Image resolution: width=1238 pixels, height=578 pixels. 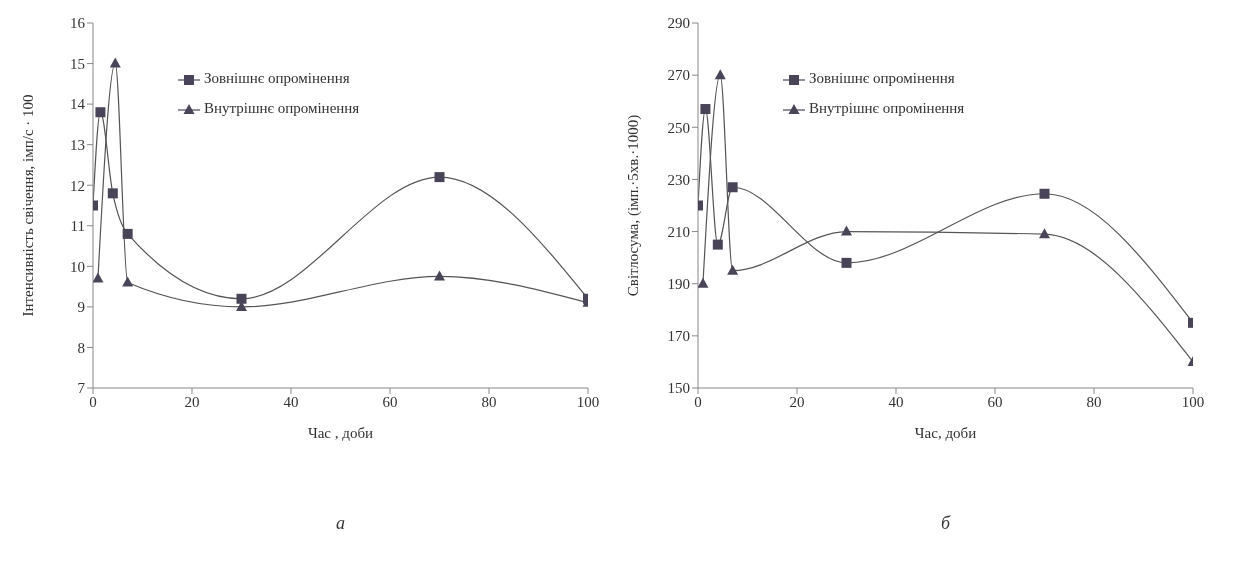 I want to click on y-tick-label: 250, so click(x=678, y=127).